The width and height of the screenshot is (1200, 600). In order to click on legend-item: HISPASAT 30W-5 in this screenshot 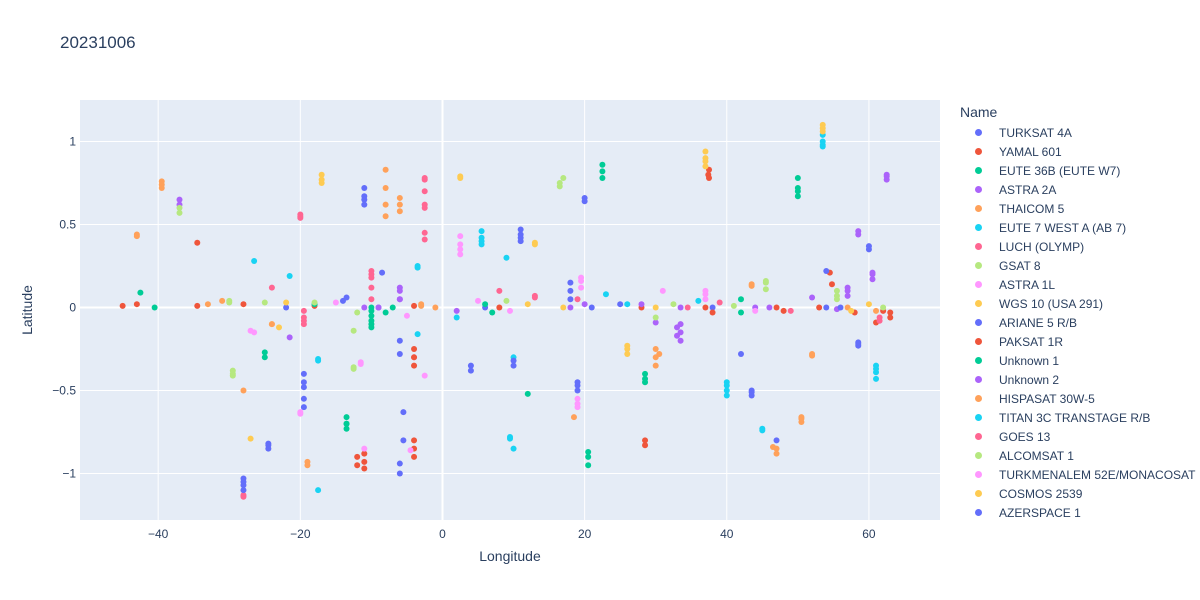, I will do `click(1080, 398)`.